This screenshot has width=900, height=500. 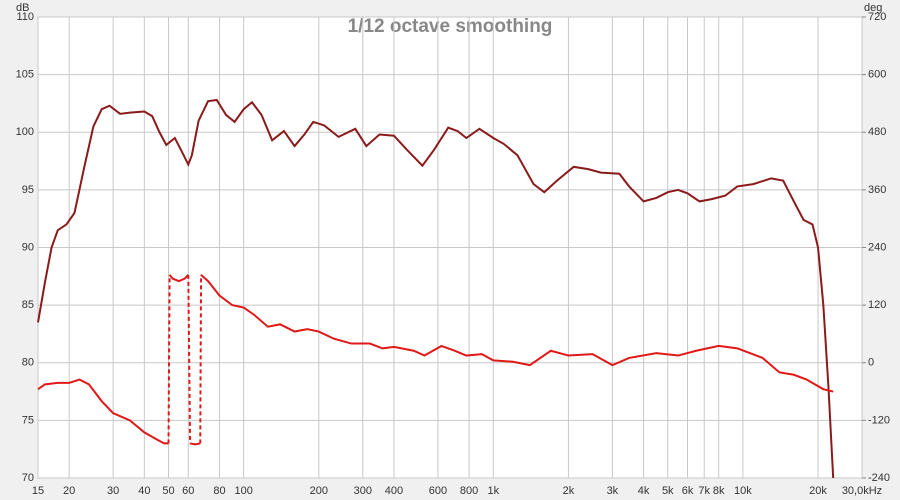 What do you see at coordinates (613, 491) in the screenshot?
I see `x-tick-label: 3k` at bounding box center [613, 491].